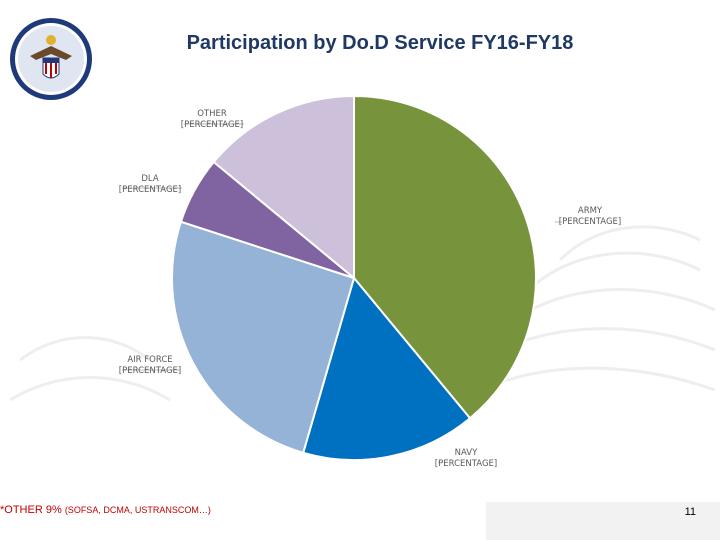 The image size is (720, 540). Describe the element at coordinates (380, 43) in the screenshot. I see `page-title: Participation by Do.D Service FY16-FY18` at that location.